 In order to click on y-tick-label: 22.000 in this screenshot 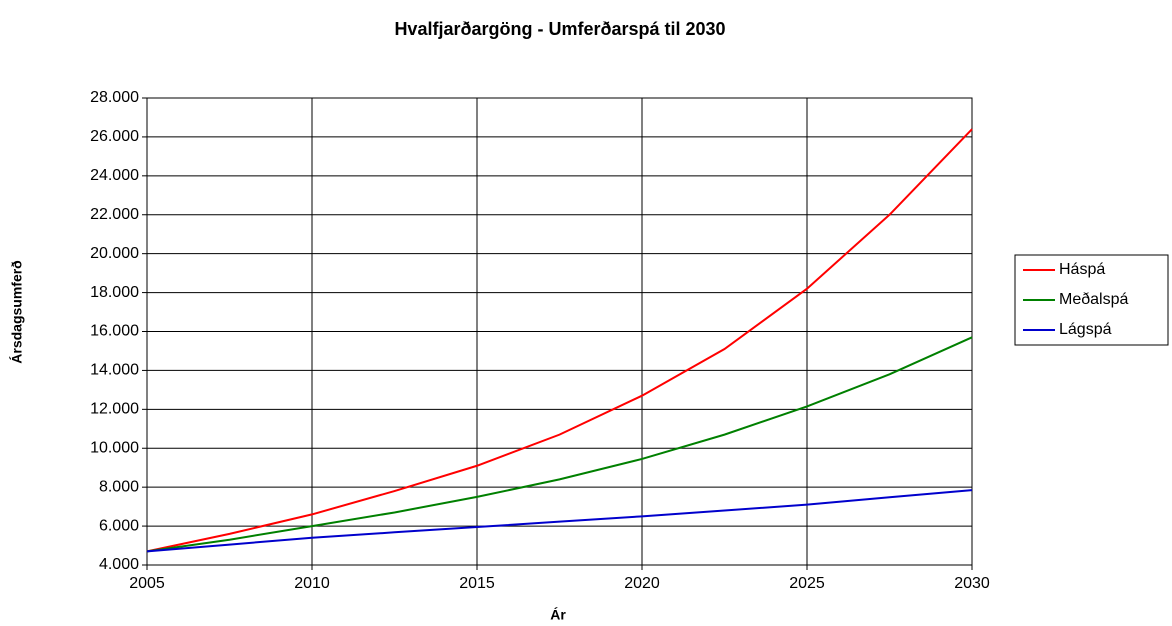, I will do `click(114, 214)`.